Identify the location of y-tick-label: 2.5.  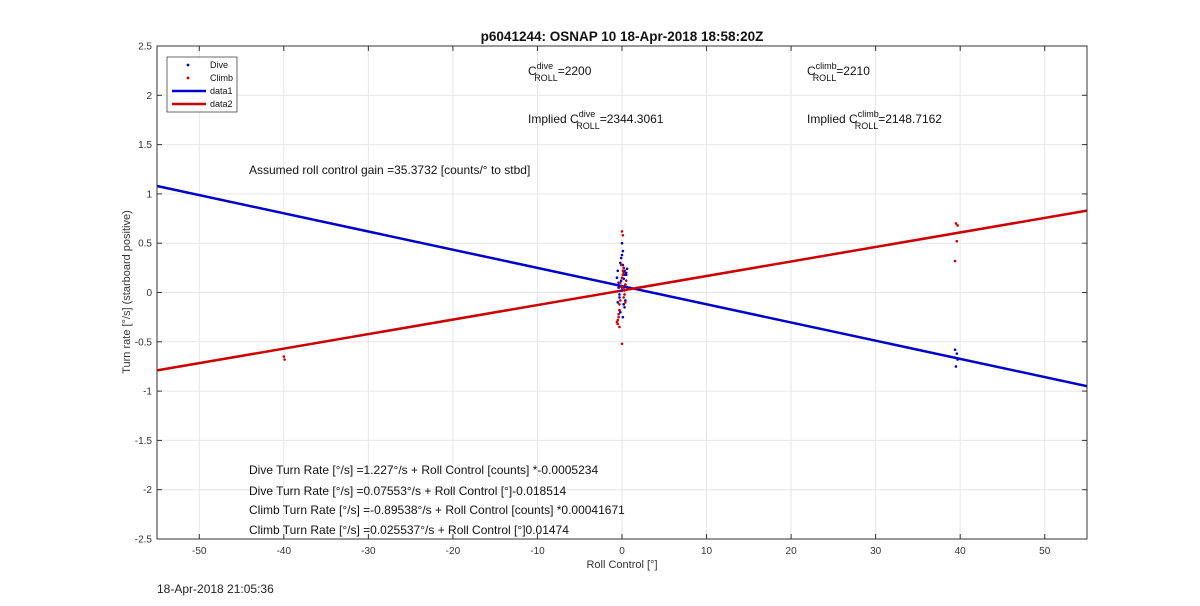
(145, 47).